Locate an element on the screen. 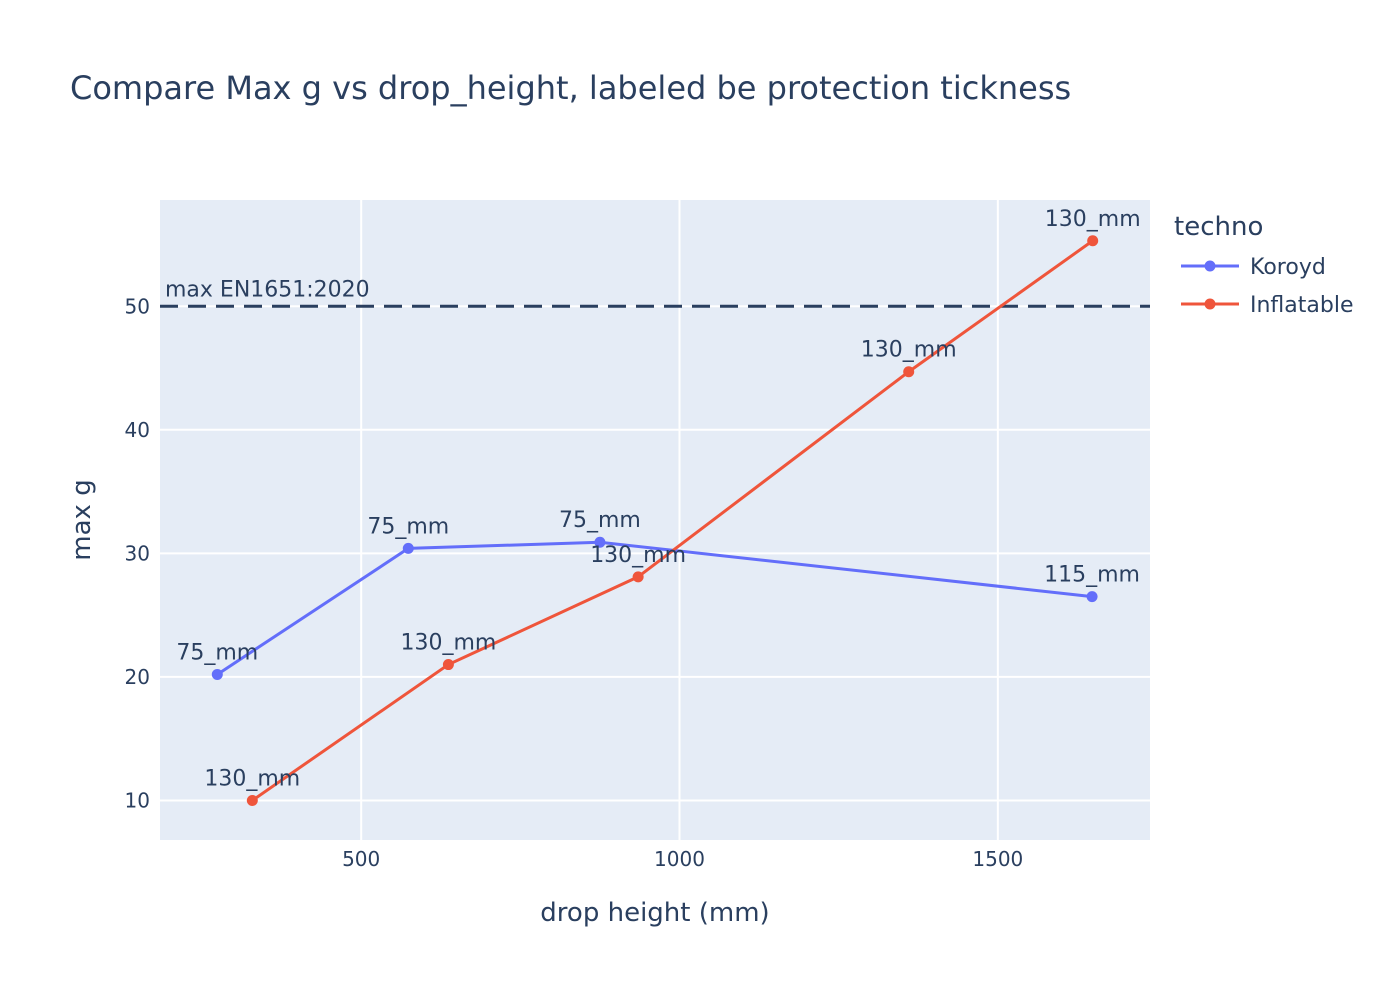  legend-title: techno is located at coordinates (1218, 227).